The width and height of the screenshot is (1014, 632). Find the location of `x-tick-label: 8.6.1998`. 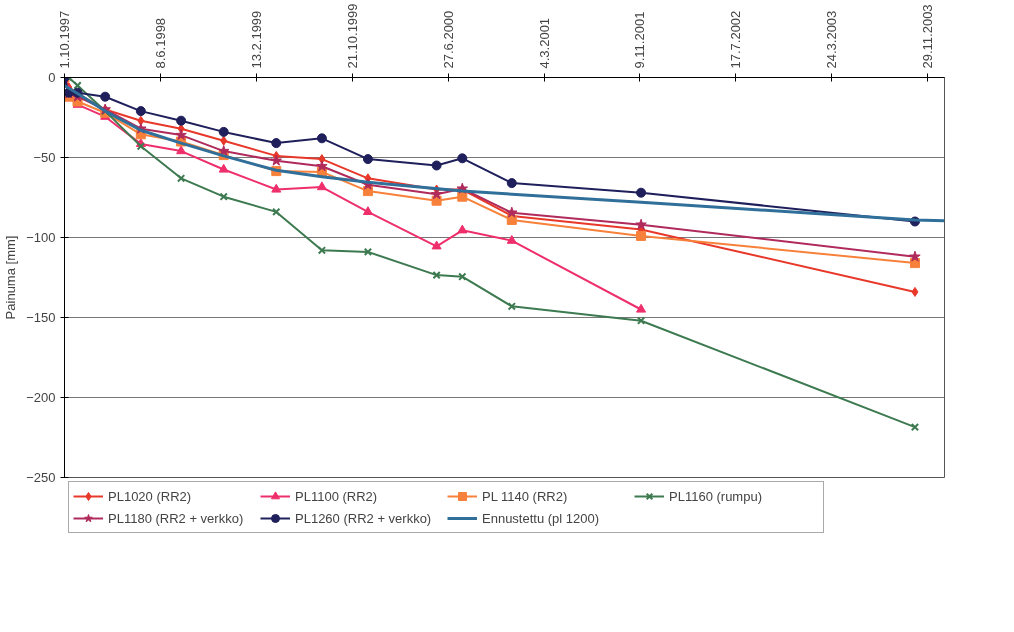

x-tick-label: 8.6.1998 is located at coordinates (160, 43).